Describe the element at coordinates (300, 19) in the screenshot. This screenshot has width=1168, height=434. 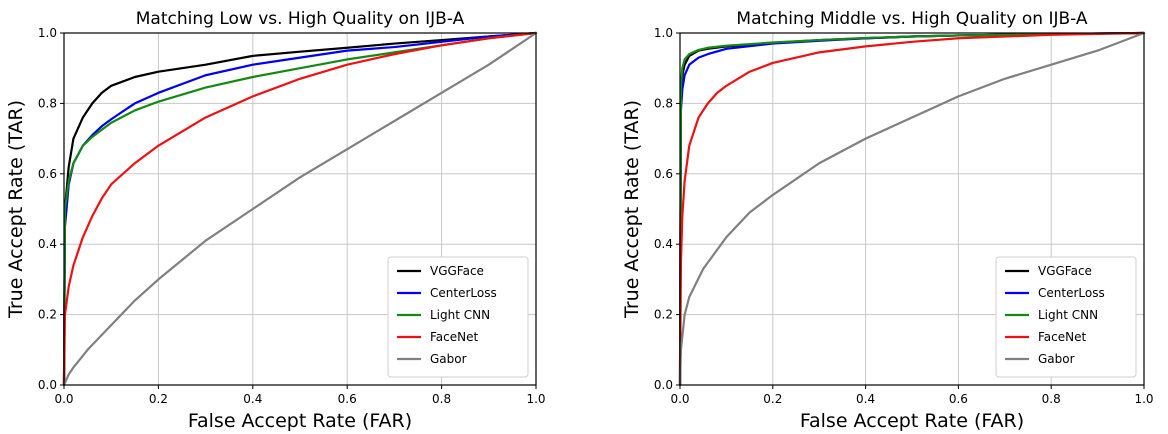
I see `chart-title: Matching Low vs. High Quality on IJB-A` at that location.